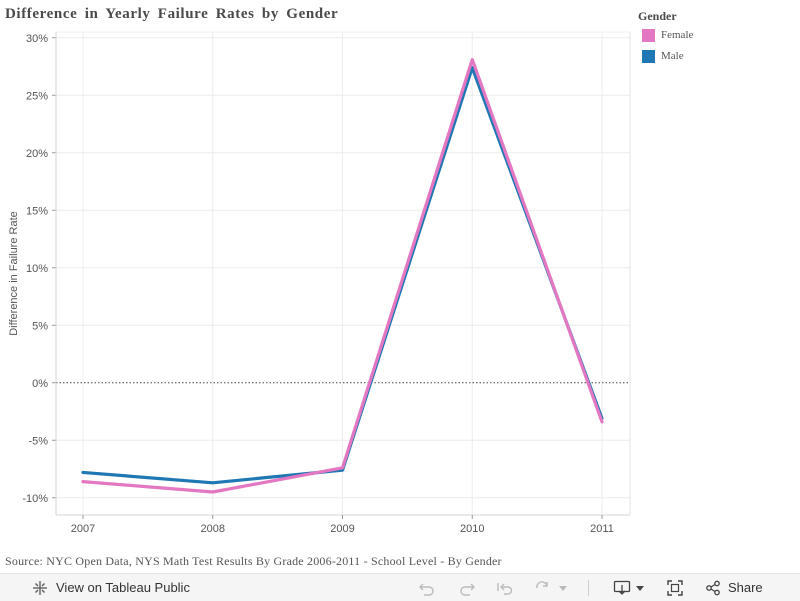 This screenshot has height=601, width=800. I want to click on view-on-tableau-public-link: View on Tableau Public, so click(111, 588).